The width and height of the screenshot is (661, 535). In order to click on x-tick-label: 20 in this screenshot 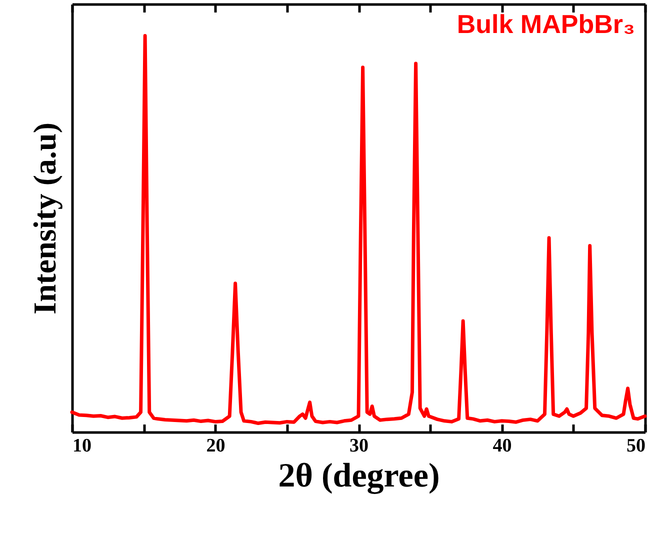, I will do `click(216, 446)`.